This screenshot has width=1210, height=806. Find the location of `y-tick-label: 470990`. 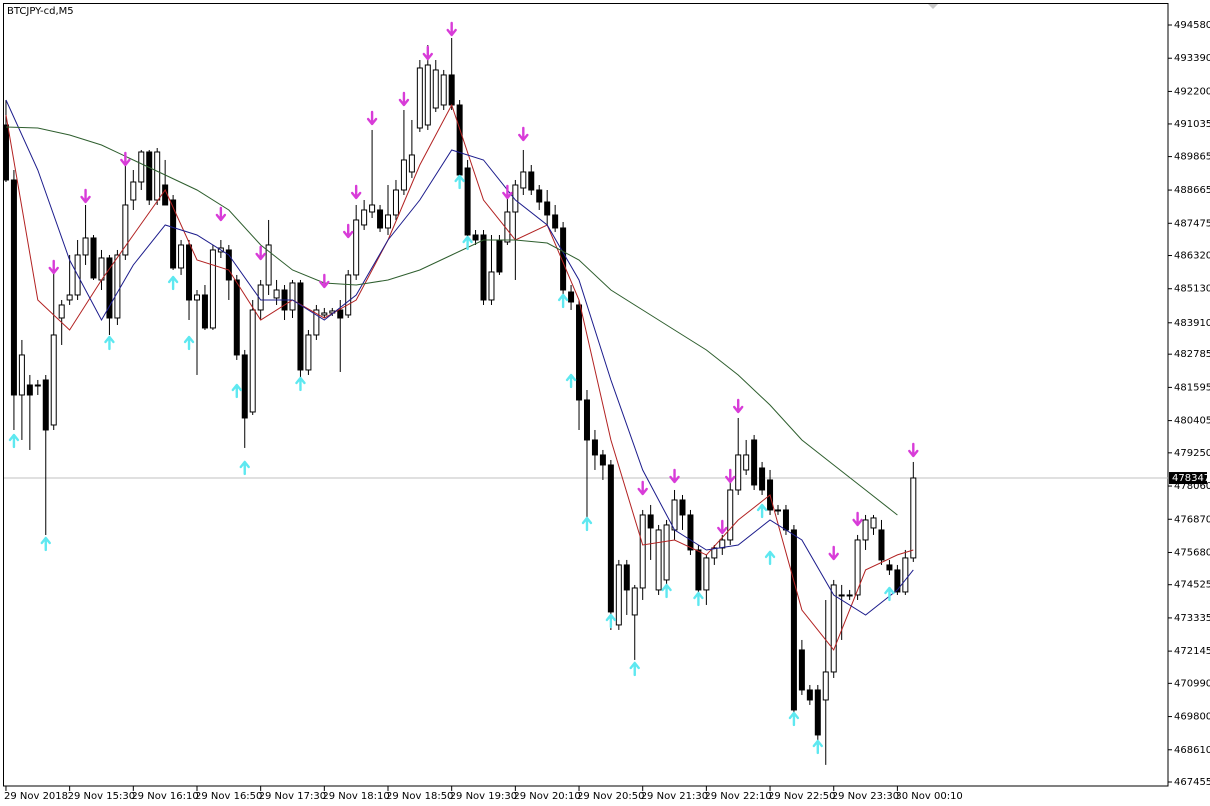

y-tick-label: 470990 is located at coordinates (1192, 683).